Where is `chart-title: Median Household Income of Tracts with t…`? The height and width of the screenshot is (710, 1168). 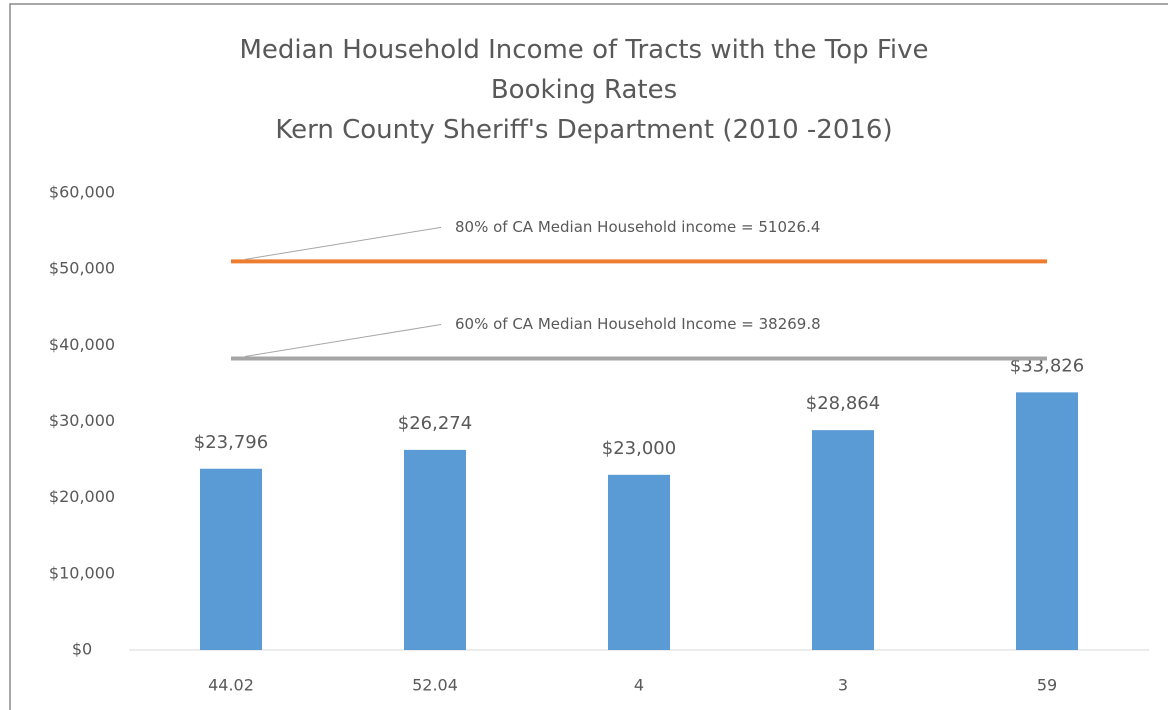 chart-title: Median Household Income of Tracts with t… is located at coordinates (584, 70).